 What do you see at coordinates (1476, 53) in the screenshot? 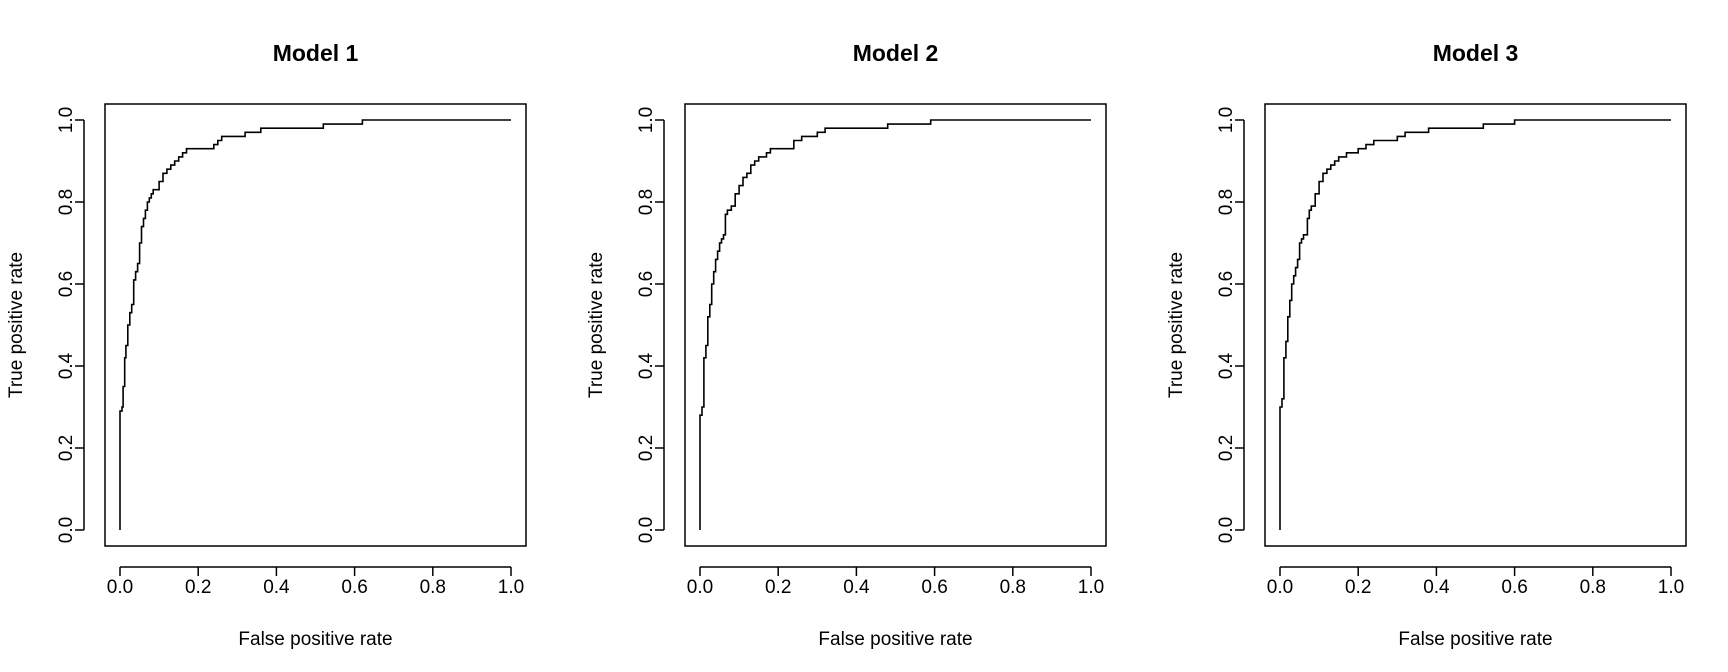
I see `chart-title: Model 3` at bounding box center [1476, 53].